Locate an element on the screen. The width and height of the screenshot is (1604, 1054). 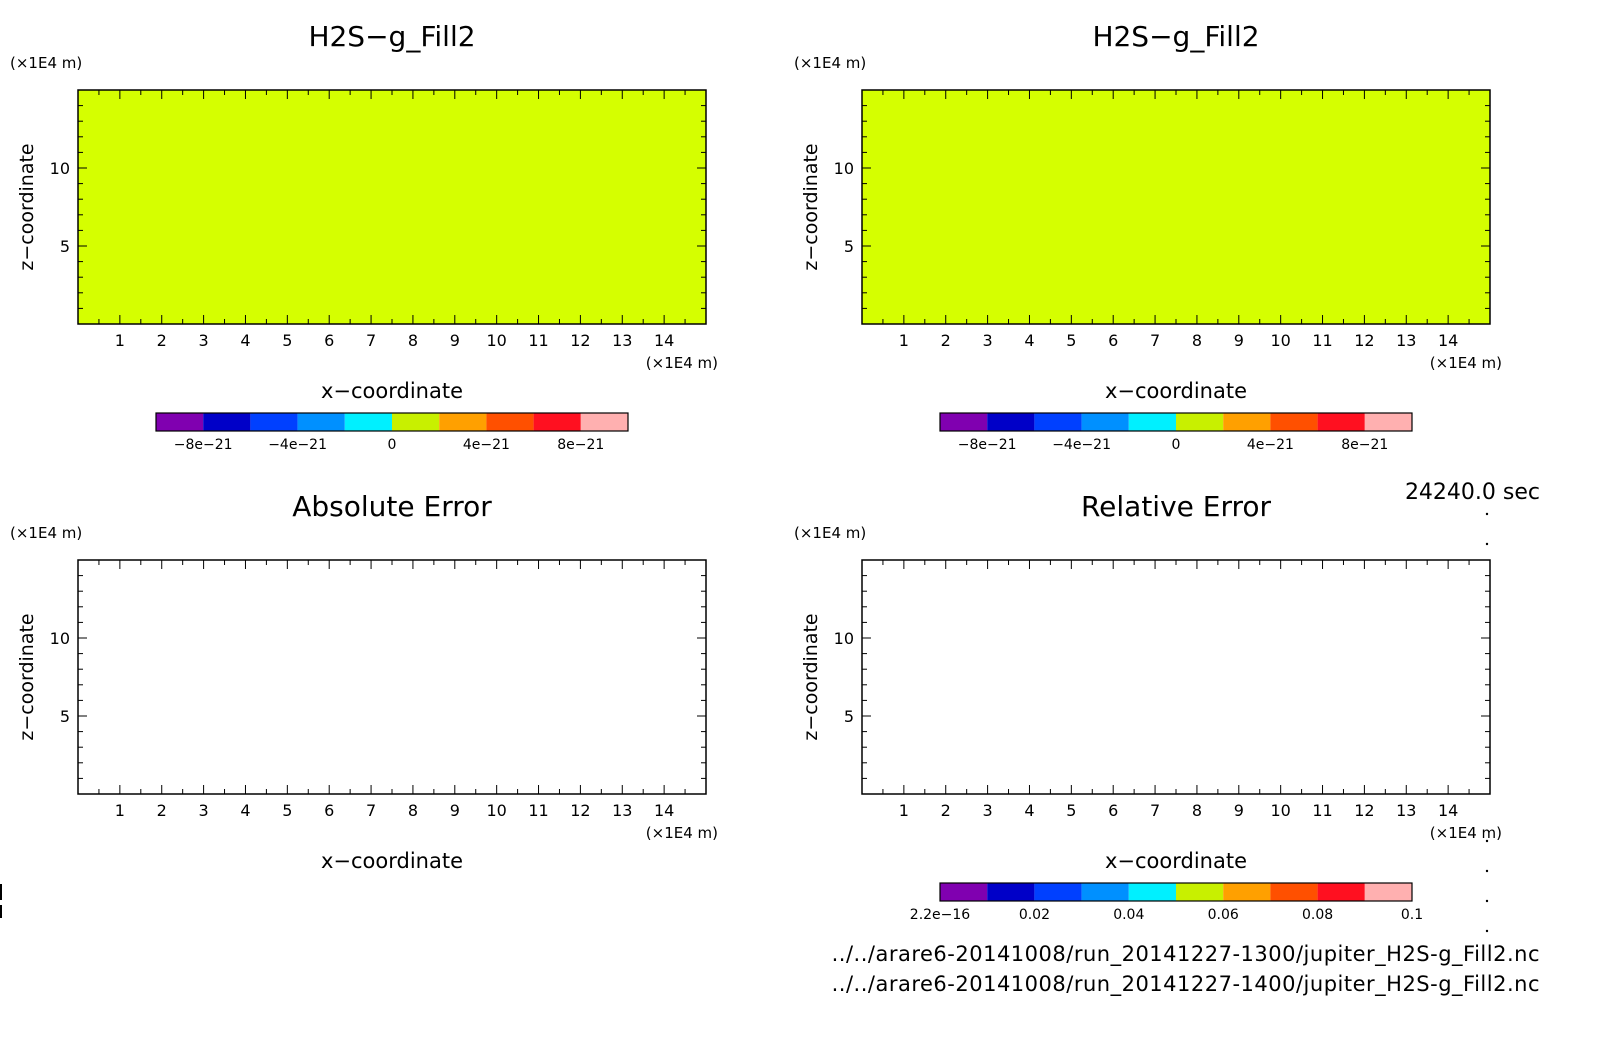
field-fill is located at coordinates (1176, 207).